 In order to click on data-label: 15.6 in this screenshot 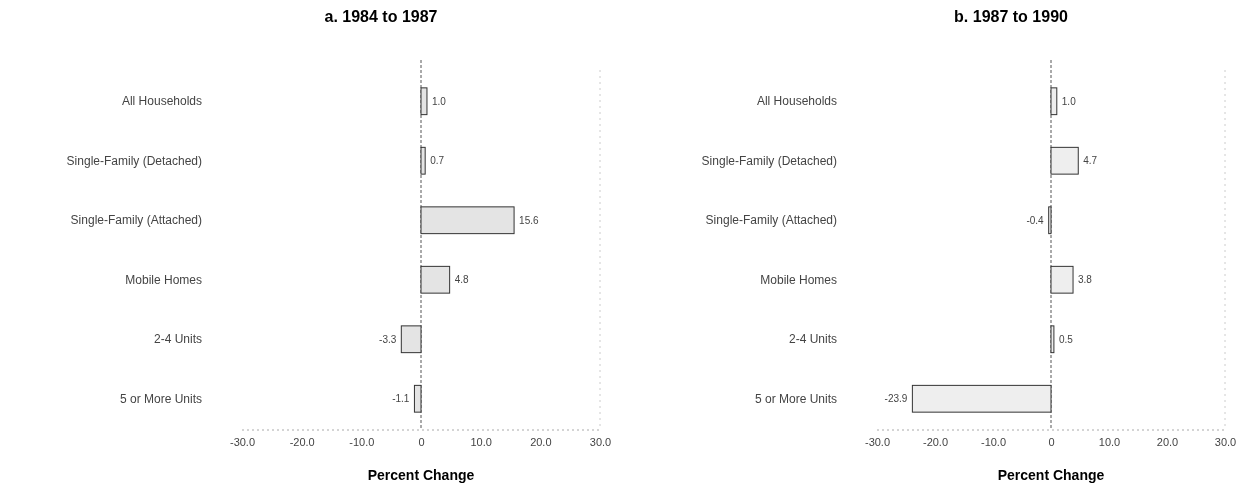, I will do `click(529, 220)`.